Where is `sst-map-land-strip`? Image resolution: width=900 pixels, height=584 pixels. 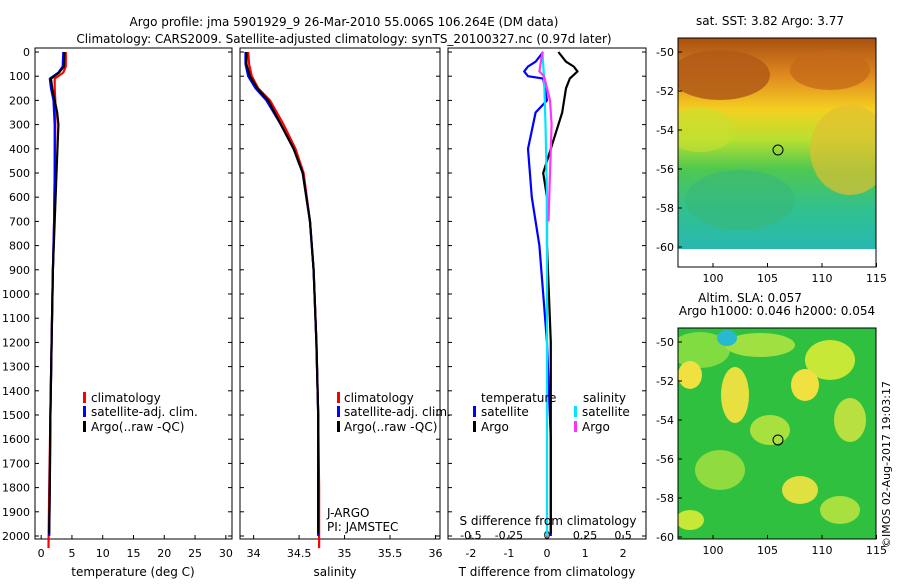
sst-map-land-strip is located at coordinates (777, 258).